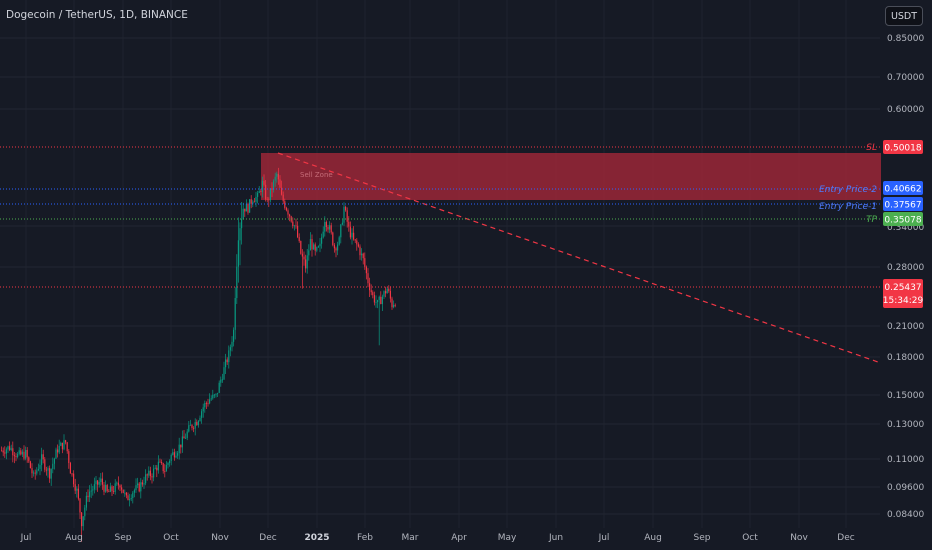 Image resolution: width=932 pixels, height=550 pixels. Describe the element at coordinates (220, 538) in the screenshot. I see `time-label: Nov` at that location.